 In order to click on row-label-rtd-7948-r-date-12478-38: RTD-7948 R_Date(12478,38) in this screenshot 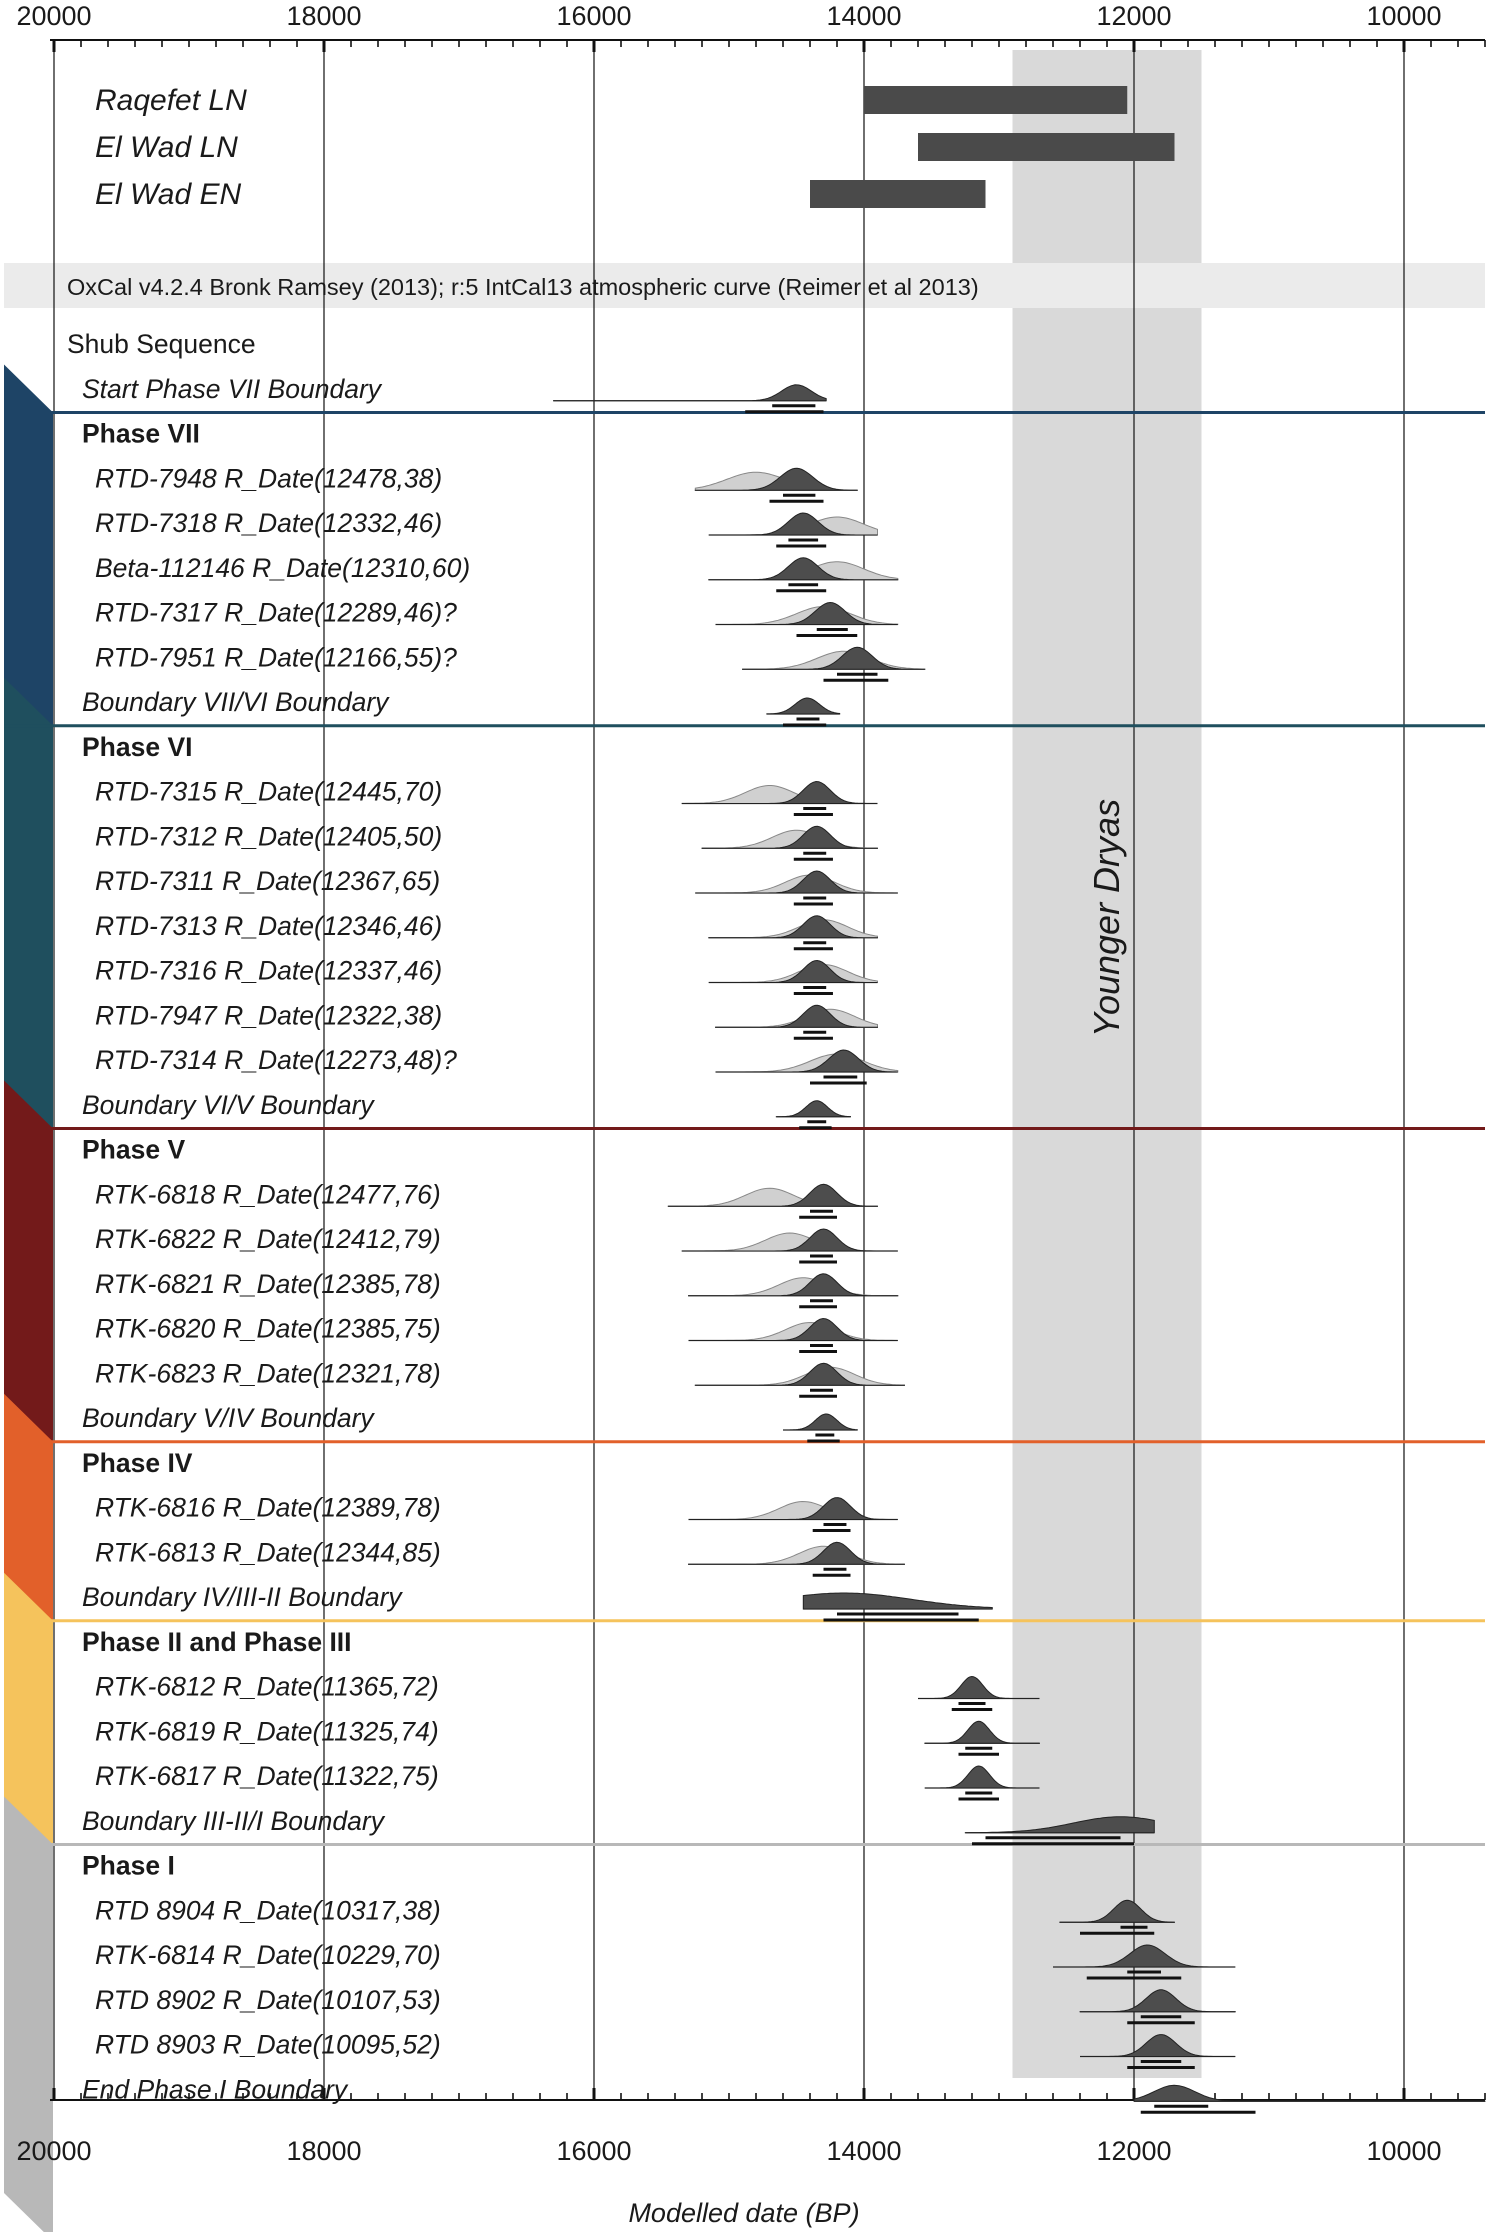, I will do `click(268, 478)`.